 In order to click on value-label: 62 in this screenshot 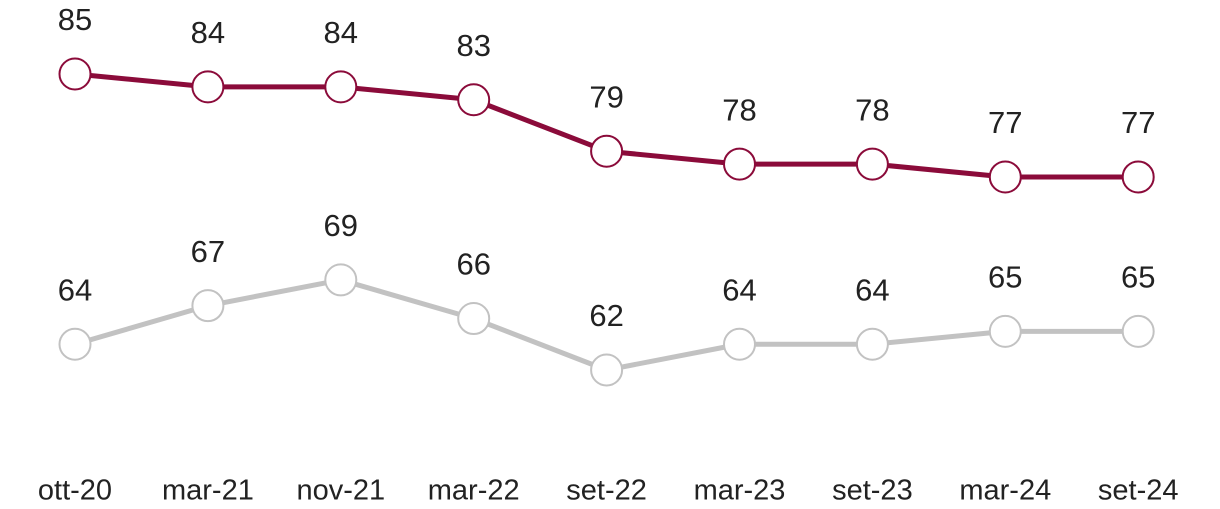, I will do `click(606, 315)`.